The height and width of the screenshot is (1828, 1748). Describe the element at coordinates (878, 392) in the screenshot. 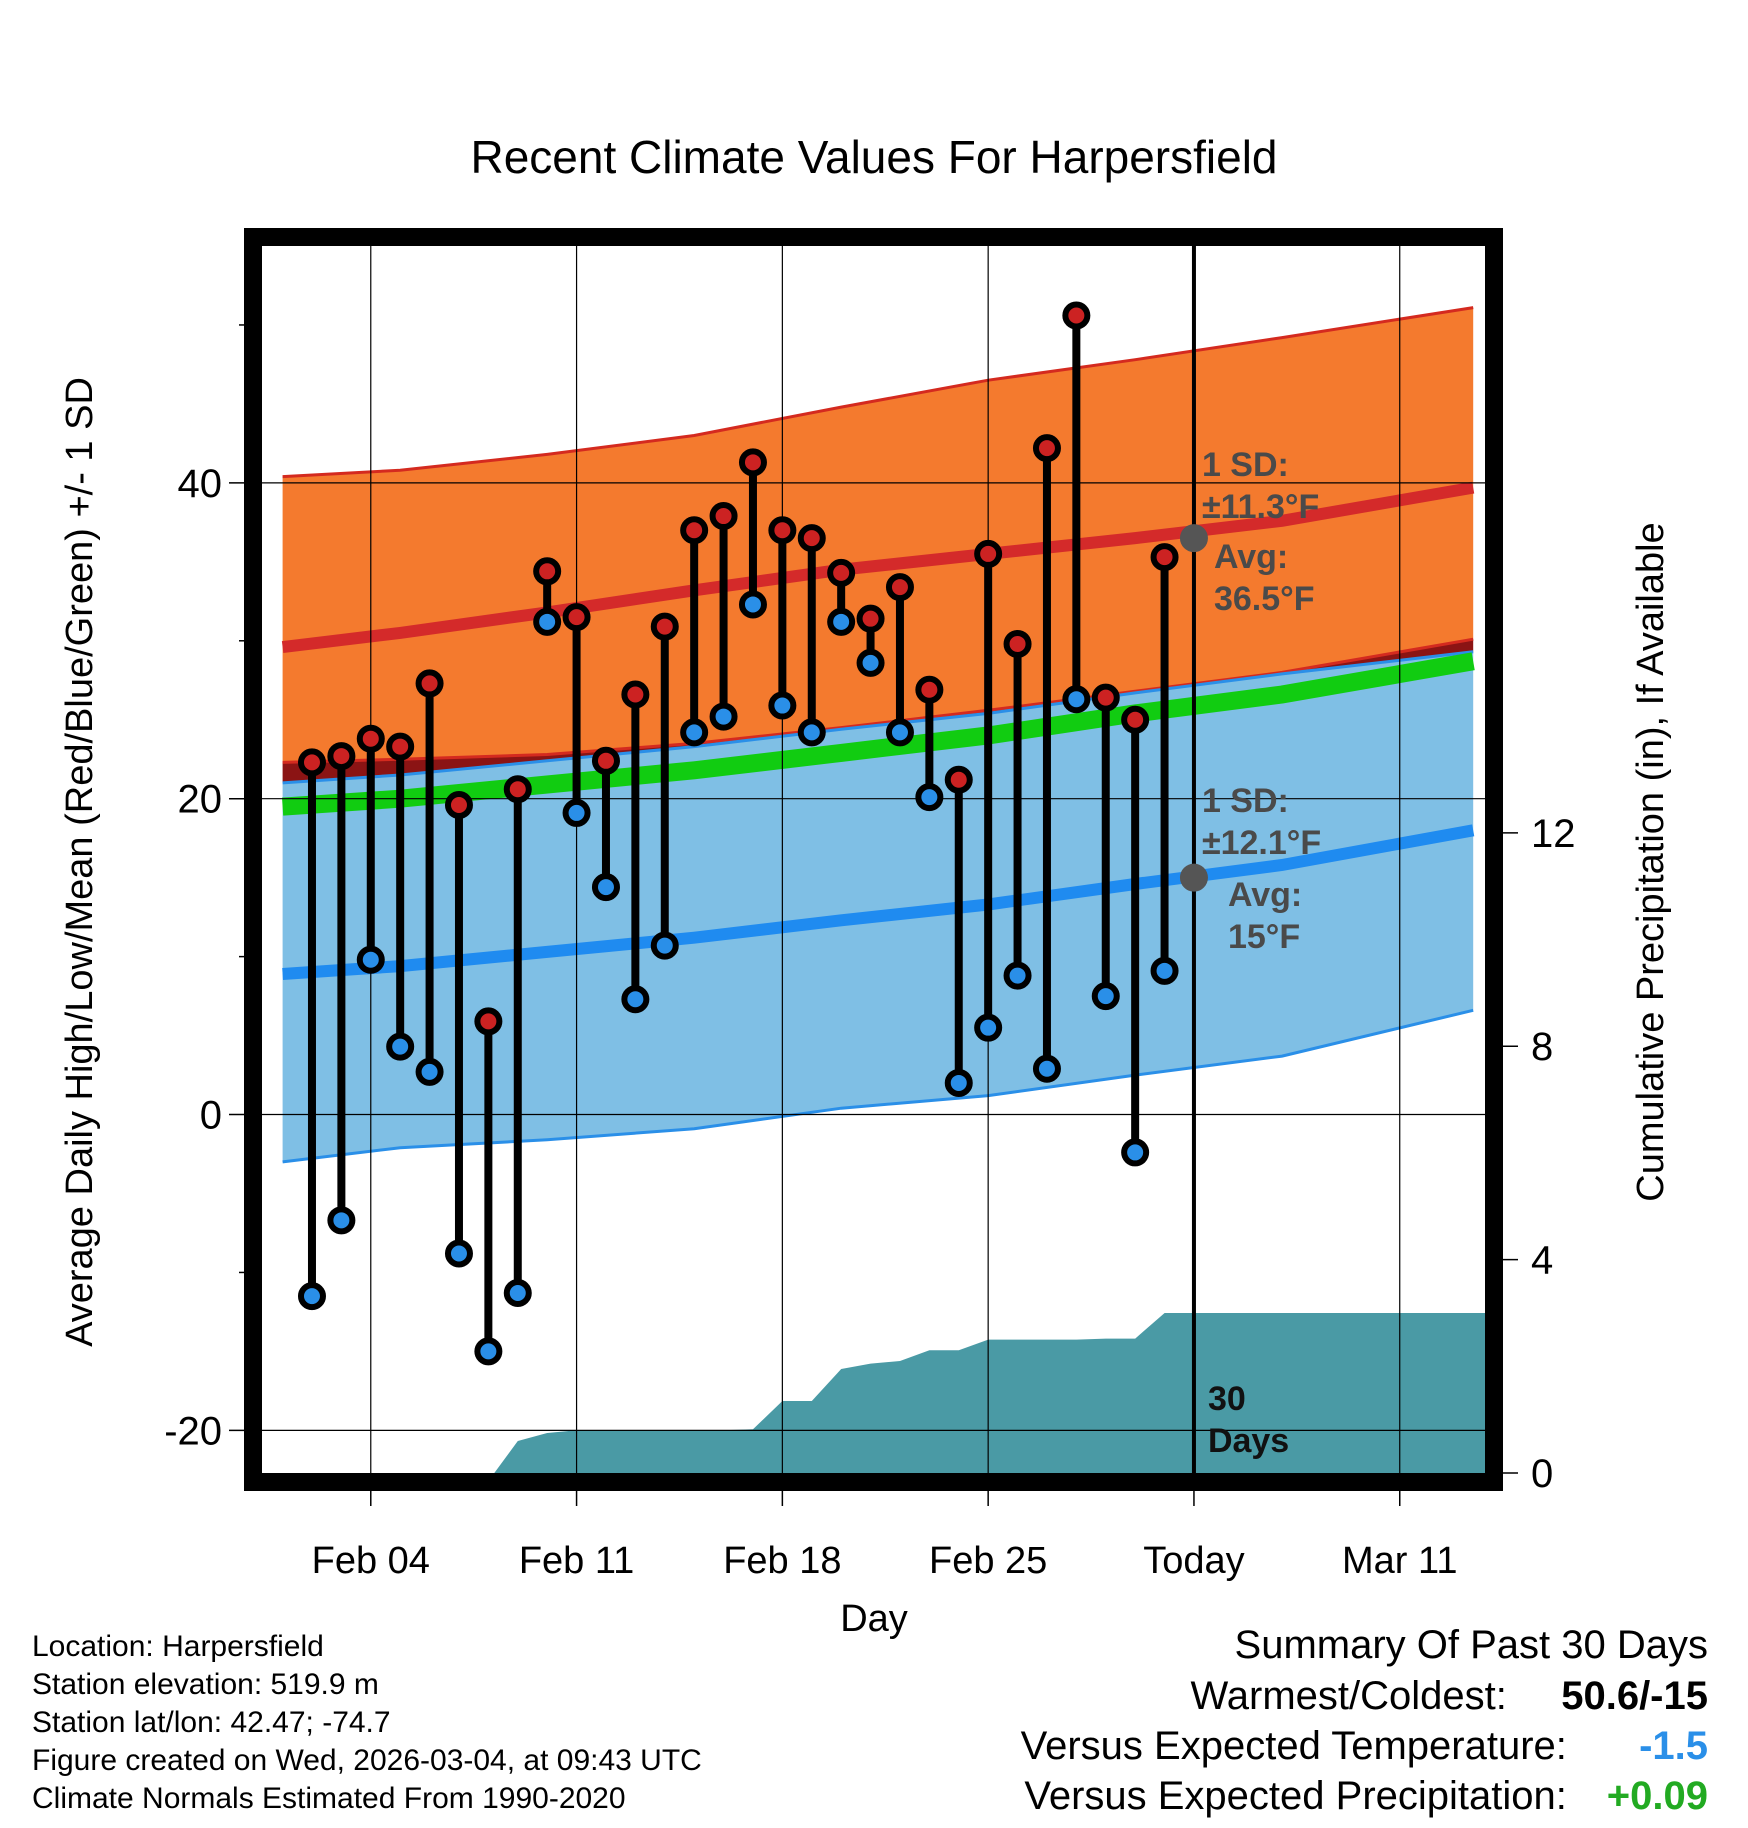

I see `high-upper-edge` at that location.